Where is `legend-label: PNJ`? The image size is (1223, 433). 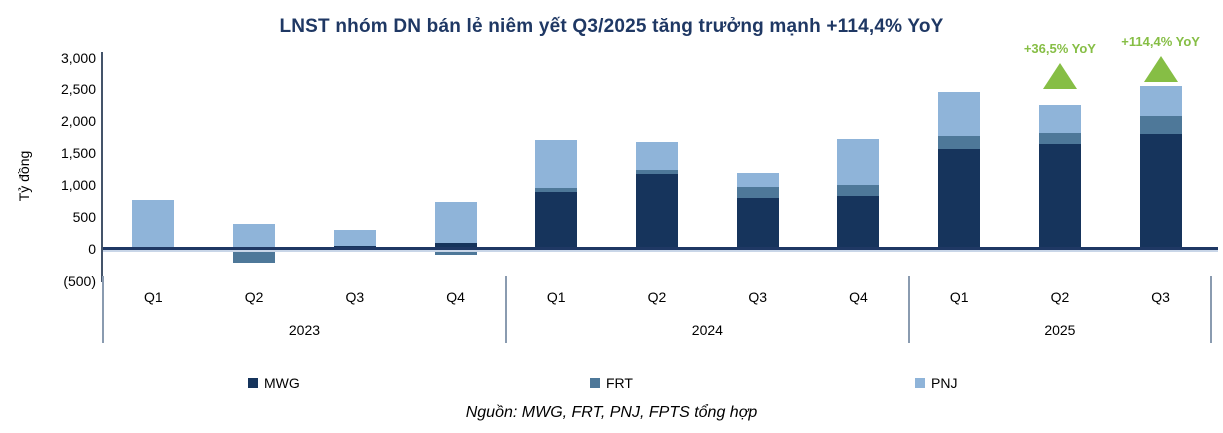
legend-label: PNJ is located at coordinates (944, 383).